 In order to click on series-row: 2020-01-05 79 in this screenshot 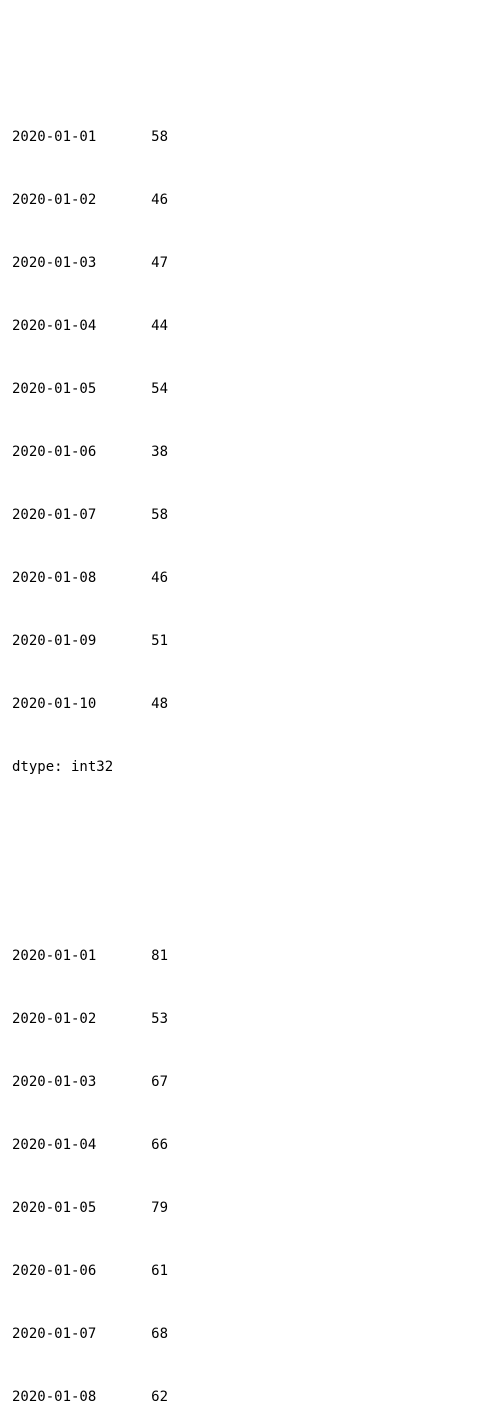, I will do `click(90, 1208)`.